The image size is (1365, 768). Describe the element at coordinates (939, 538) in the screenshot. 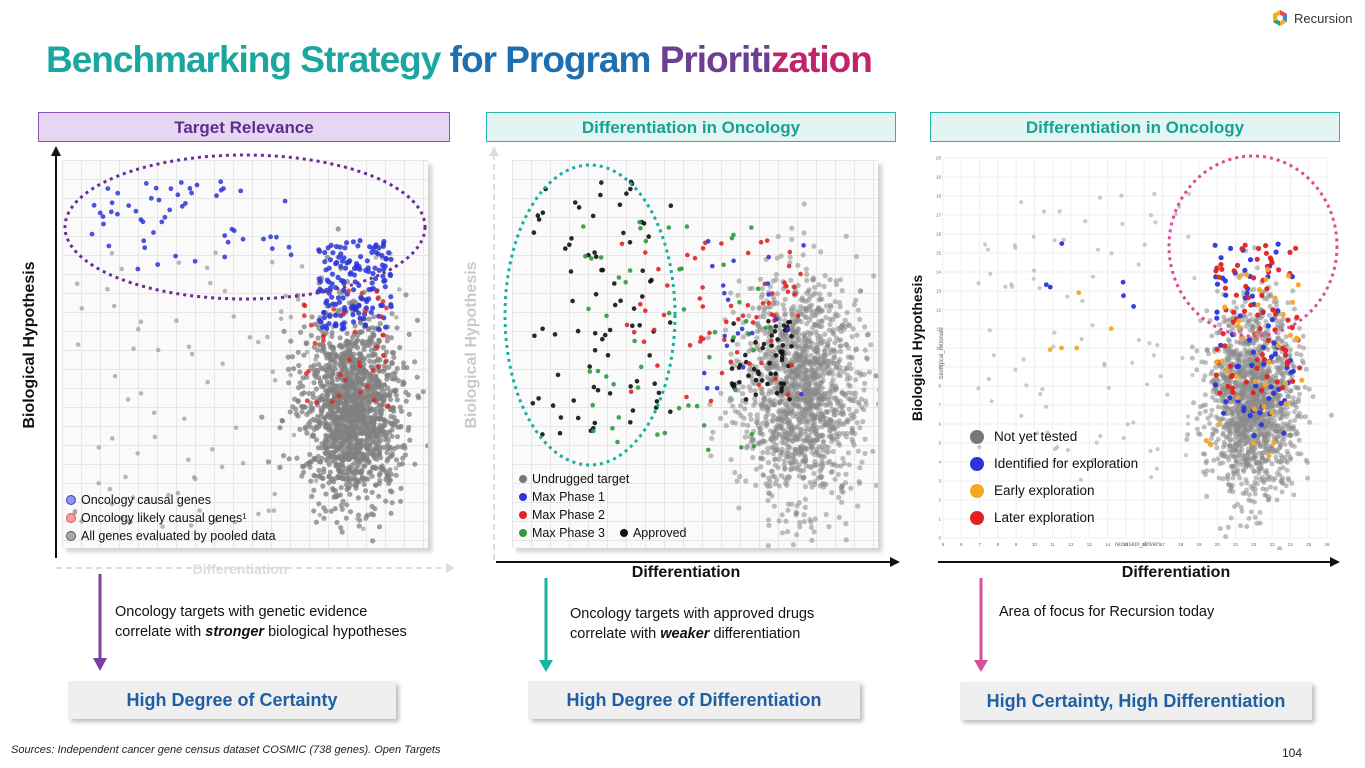

I see `y-tick-label: 0` at that location.